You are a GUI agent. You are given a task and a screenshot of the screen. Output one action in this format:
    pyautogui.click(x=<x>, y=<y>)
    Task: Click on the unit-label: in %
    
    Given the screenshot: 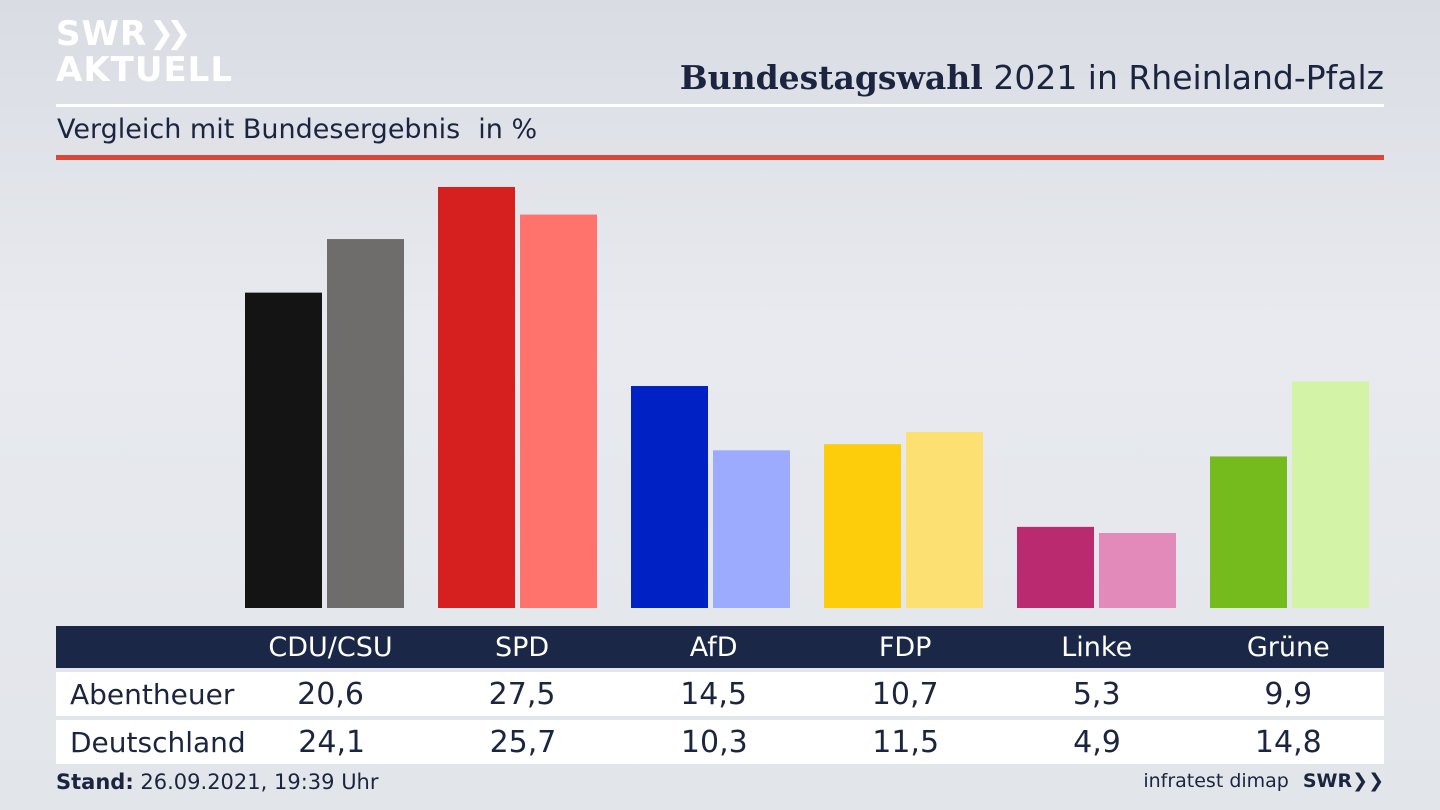 What is the action you would take?
    pyautogui.click(x=508, y=129)
    